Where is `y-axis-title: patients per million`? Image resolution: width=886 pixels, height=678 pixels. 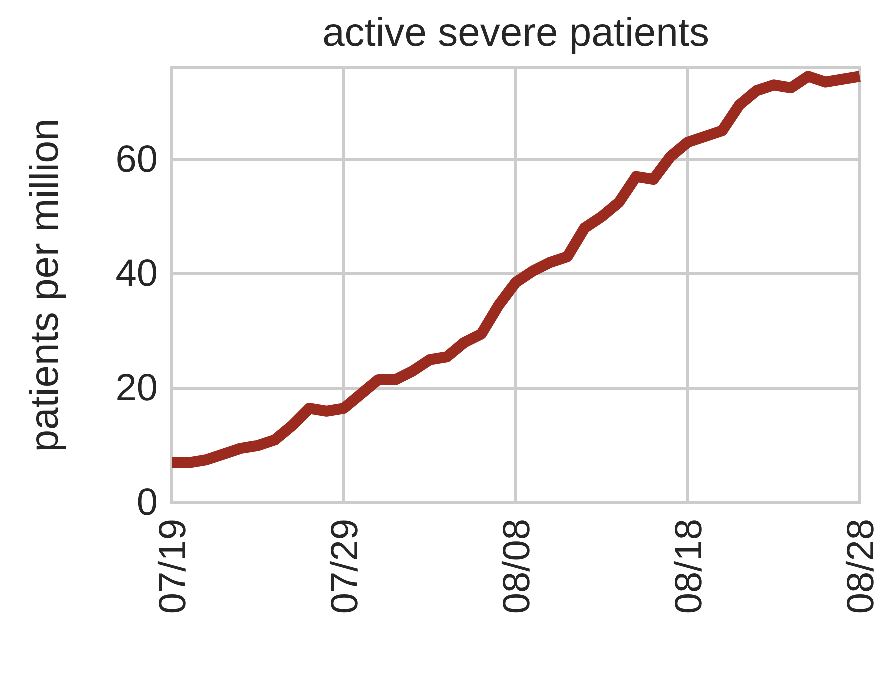 y-axis-title: patients per million is located at coordinates (45, 285).